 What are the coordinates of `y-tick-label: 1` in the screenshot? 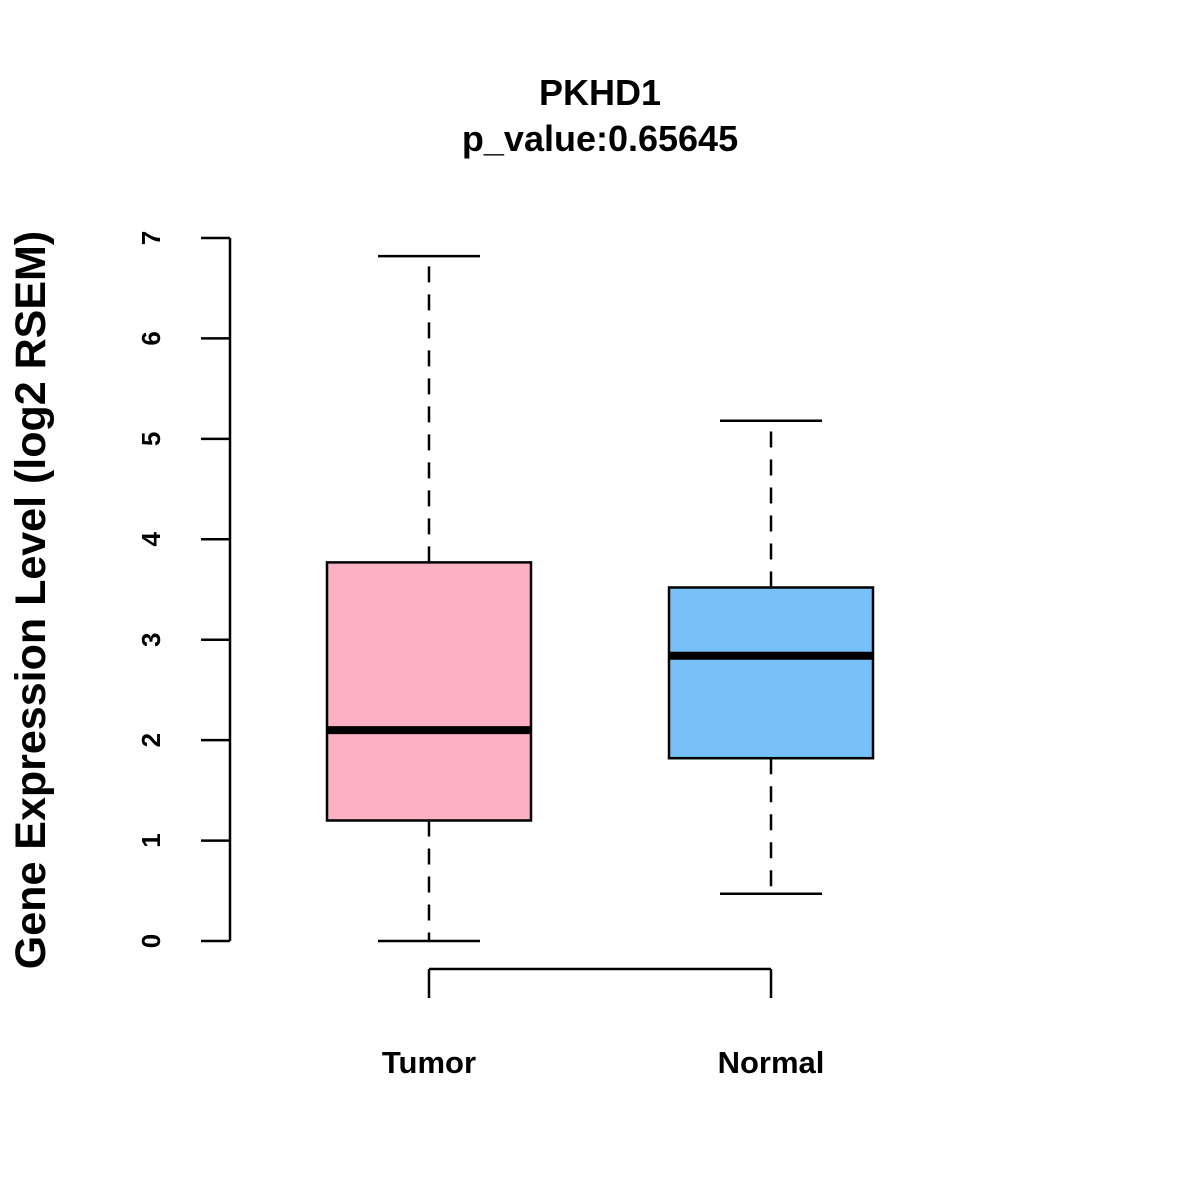 It's located at (151, 840).